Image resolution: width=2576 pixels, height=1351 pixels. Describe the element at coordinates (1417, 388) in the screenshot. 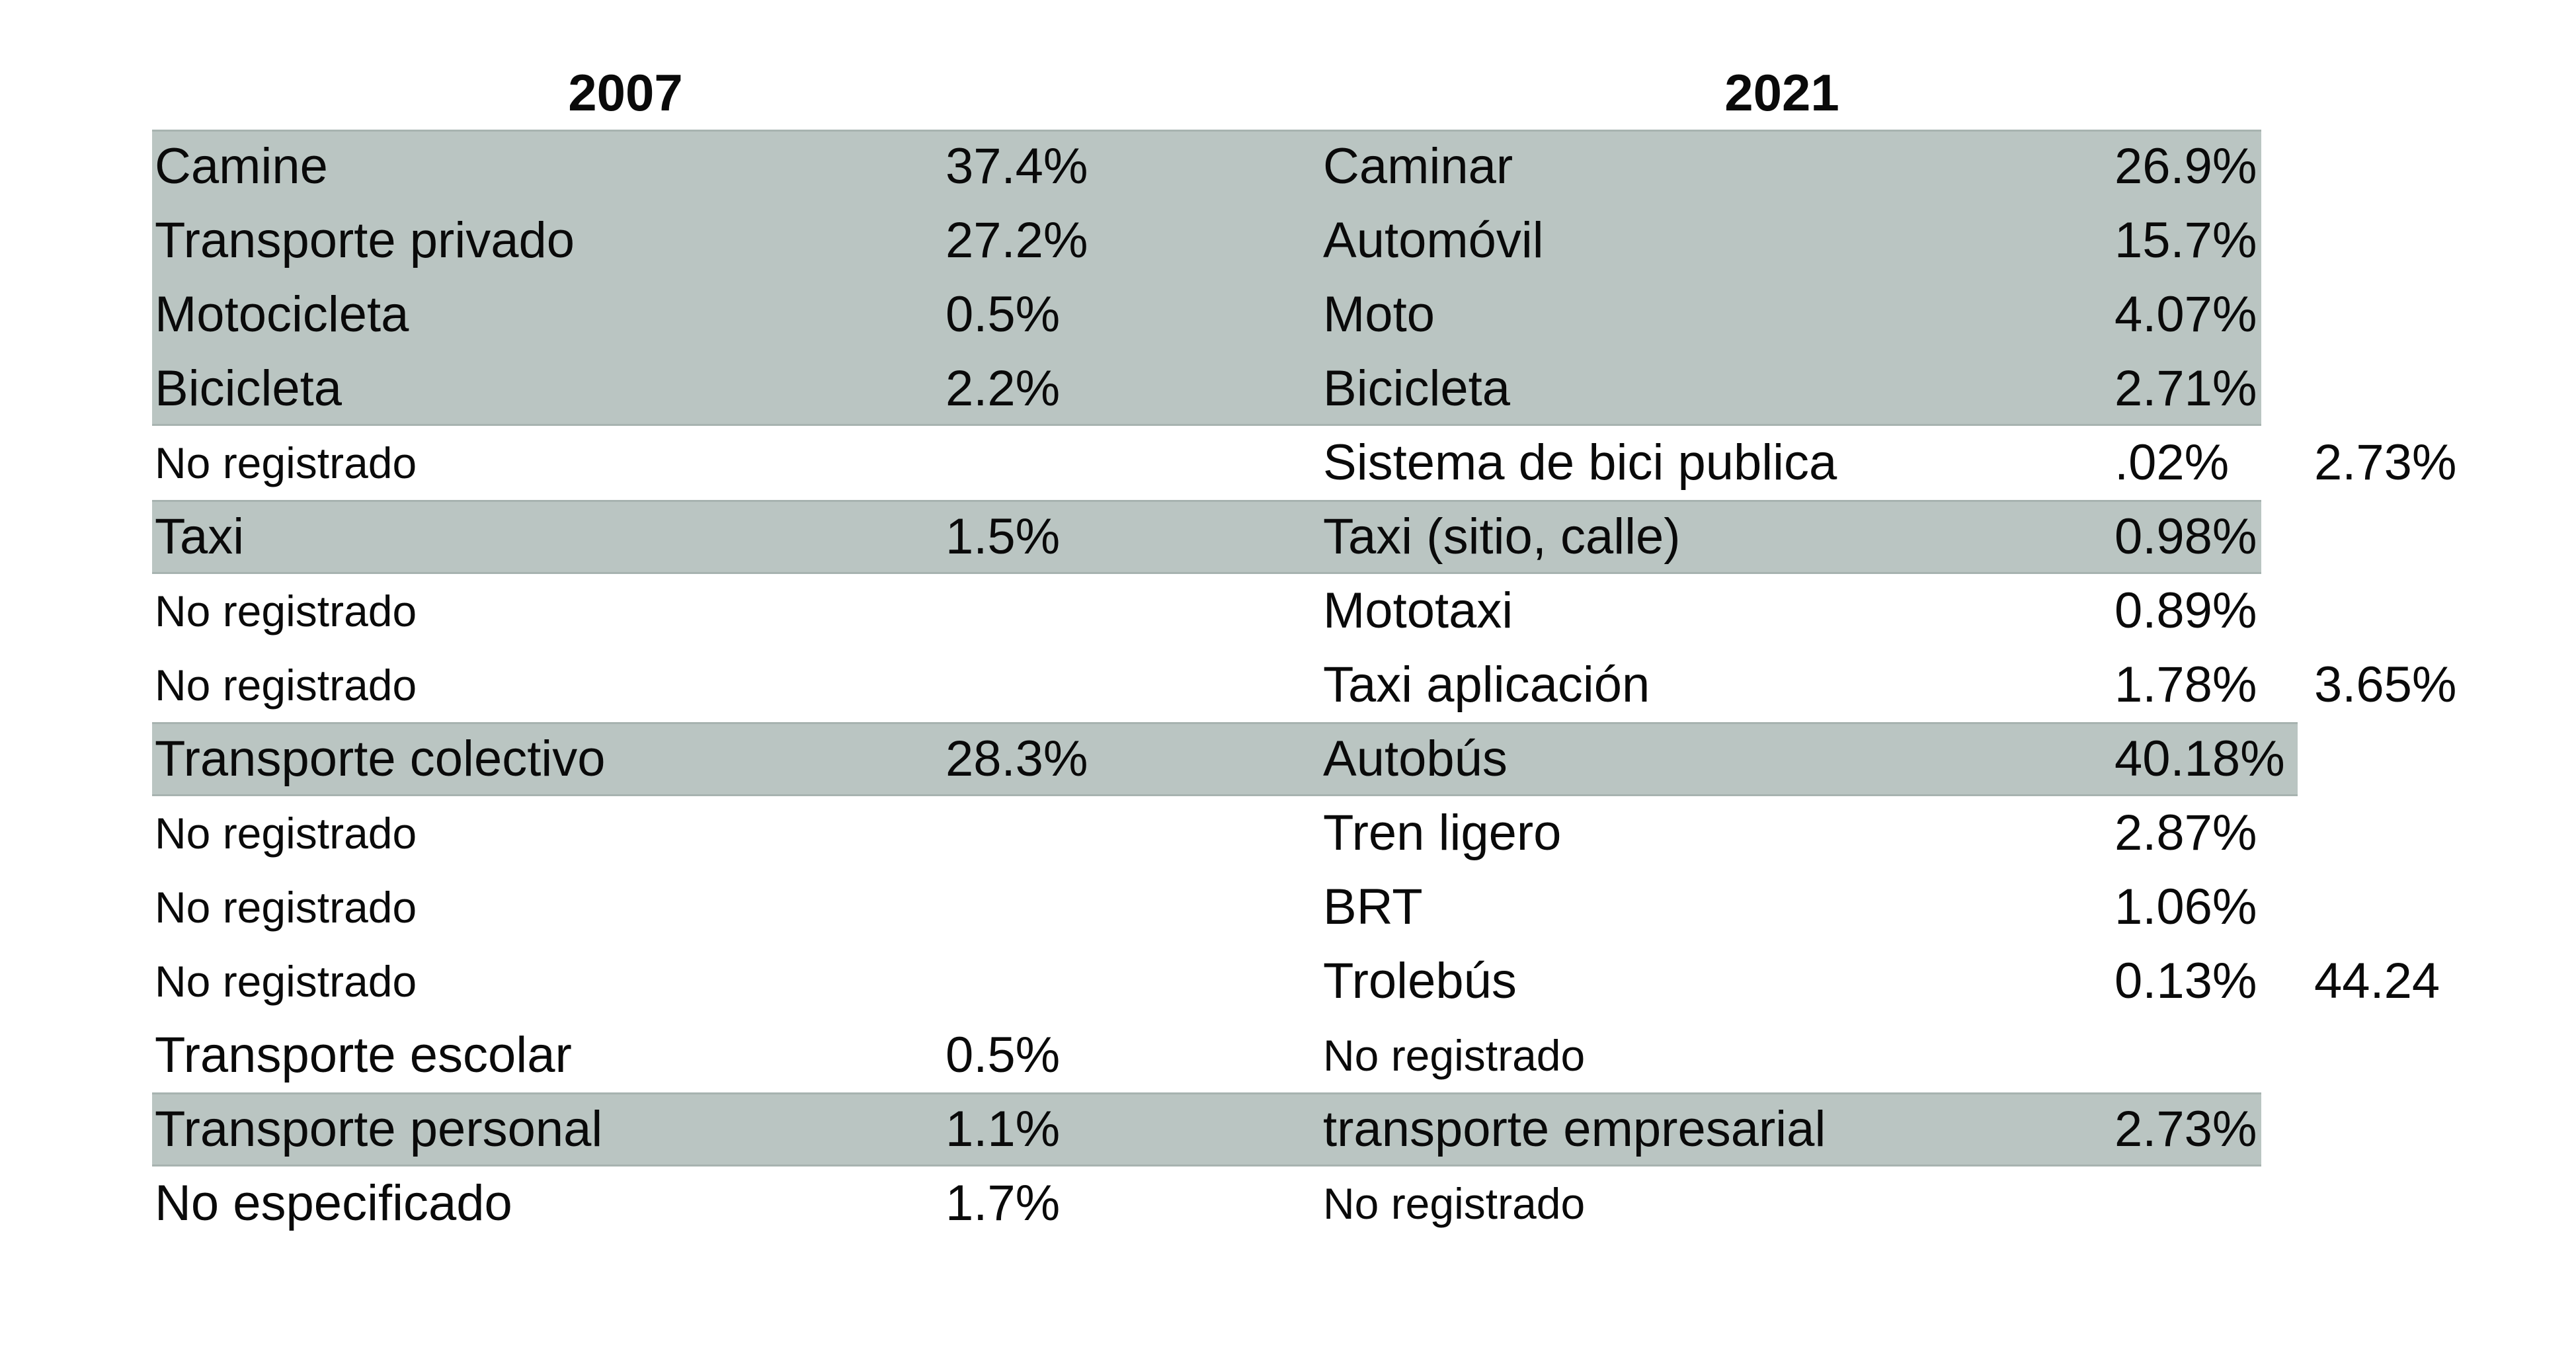

I see `right-mode-label: Bicicleta` at that location.